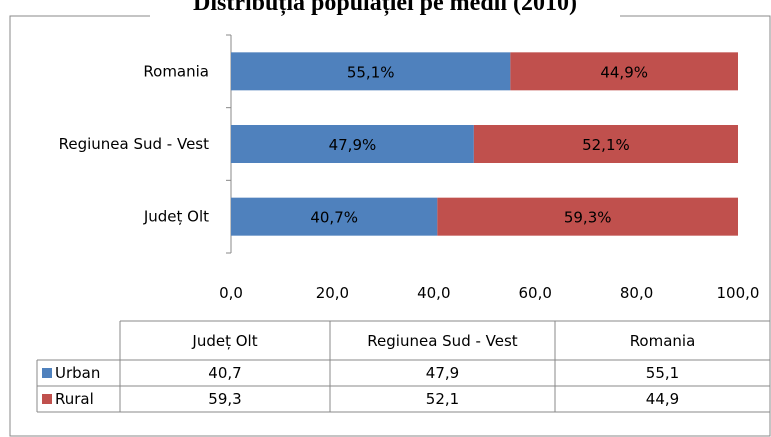 Image resolution: width=771 pixels, height=437 pixels. Describe the element at coordinates (176, 71) in the screenshot. I see `y-tick-label: Romania` at that location.